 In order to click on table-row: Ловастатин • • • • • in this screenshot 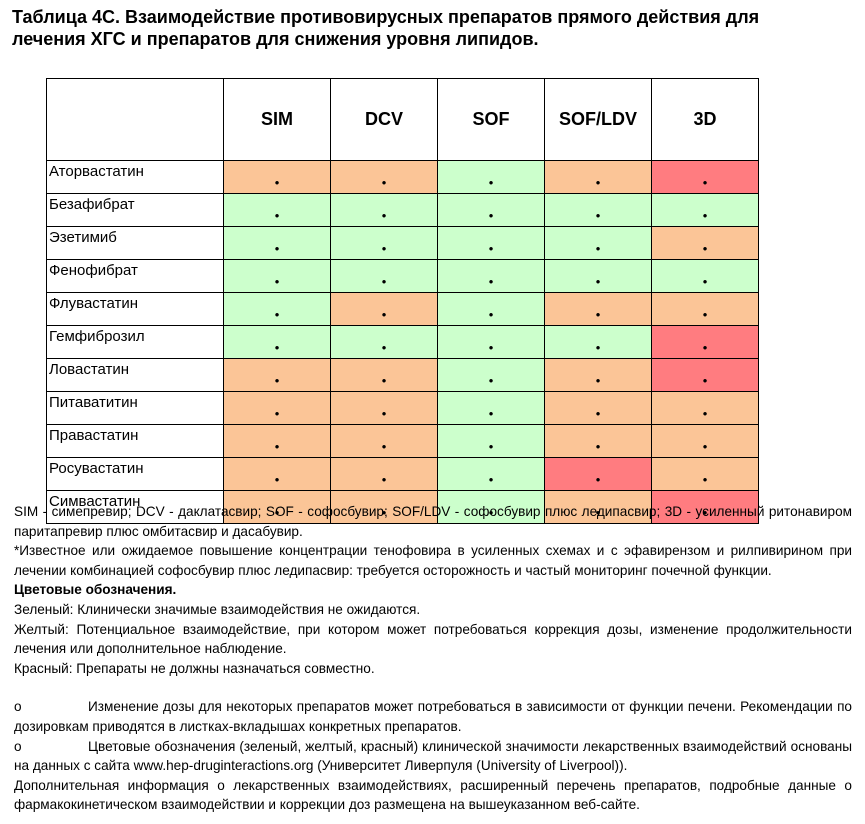, I will do `click(402, 375)`.